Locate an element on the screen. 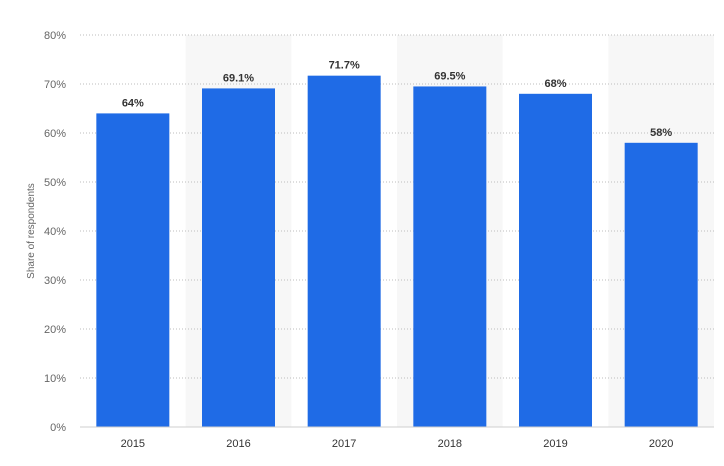  y-axis-ticks: 0% 10% 20% 30% 40% 50% 60% 70% 80% is located at coordinates (55, 232).